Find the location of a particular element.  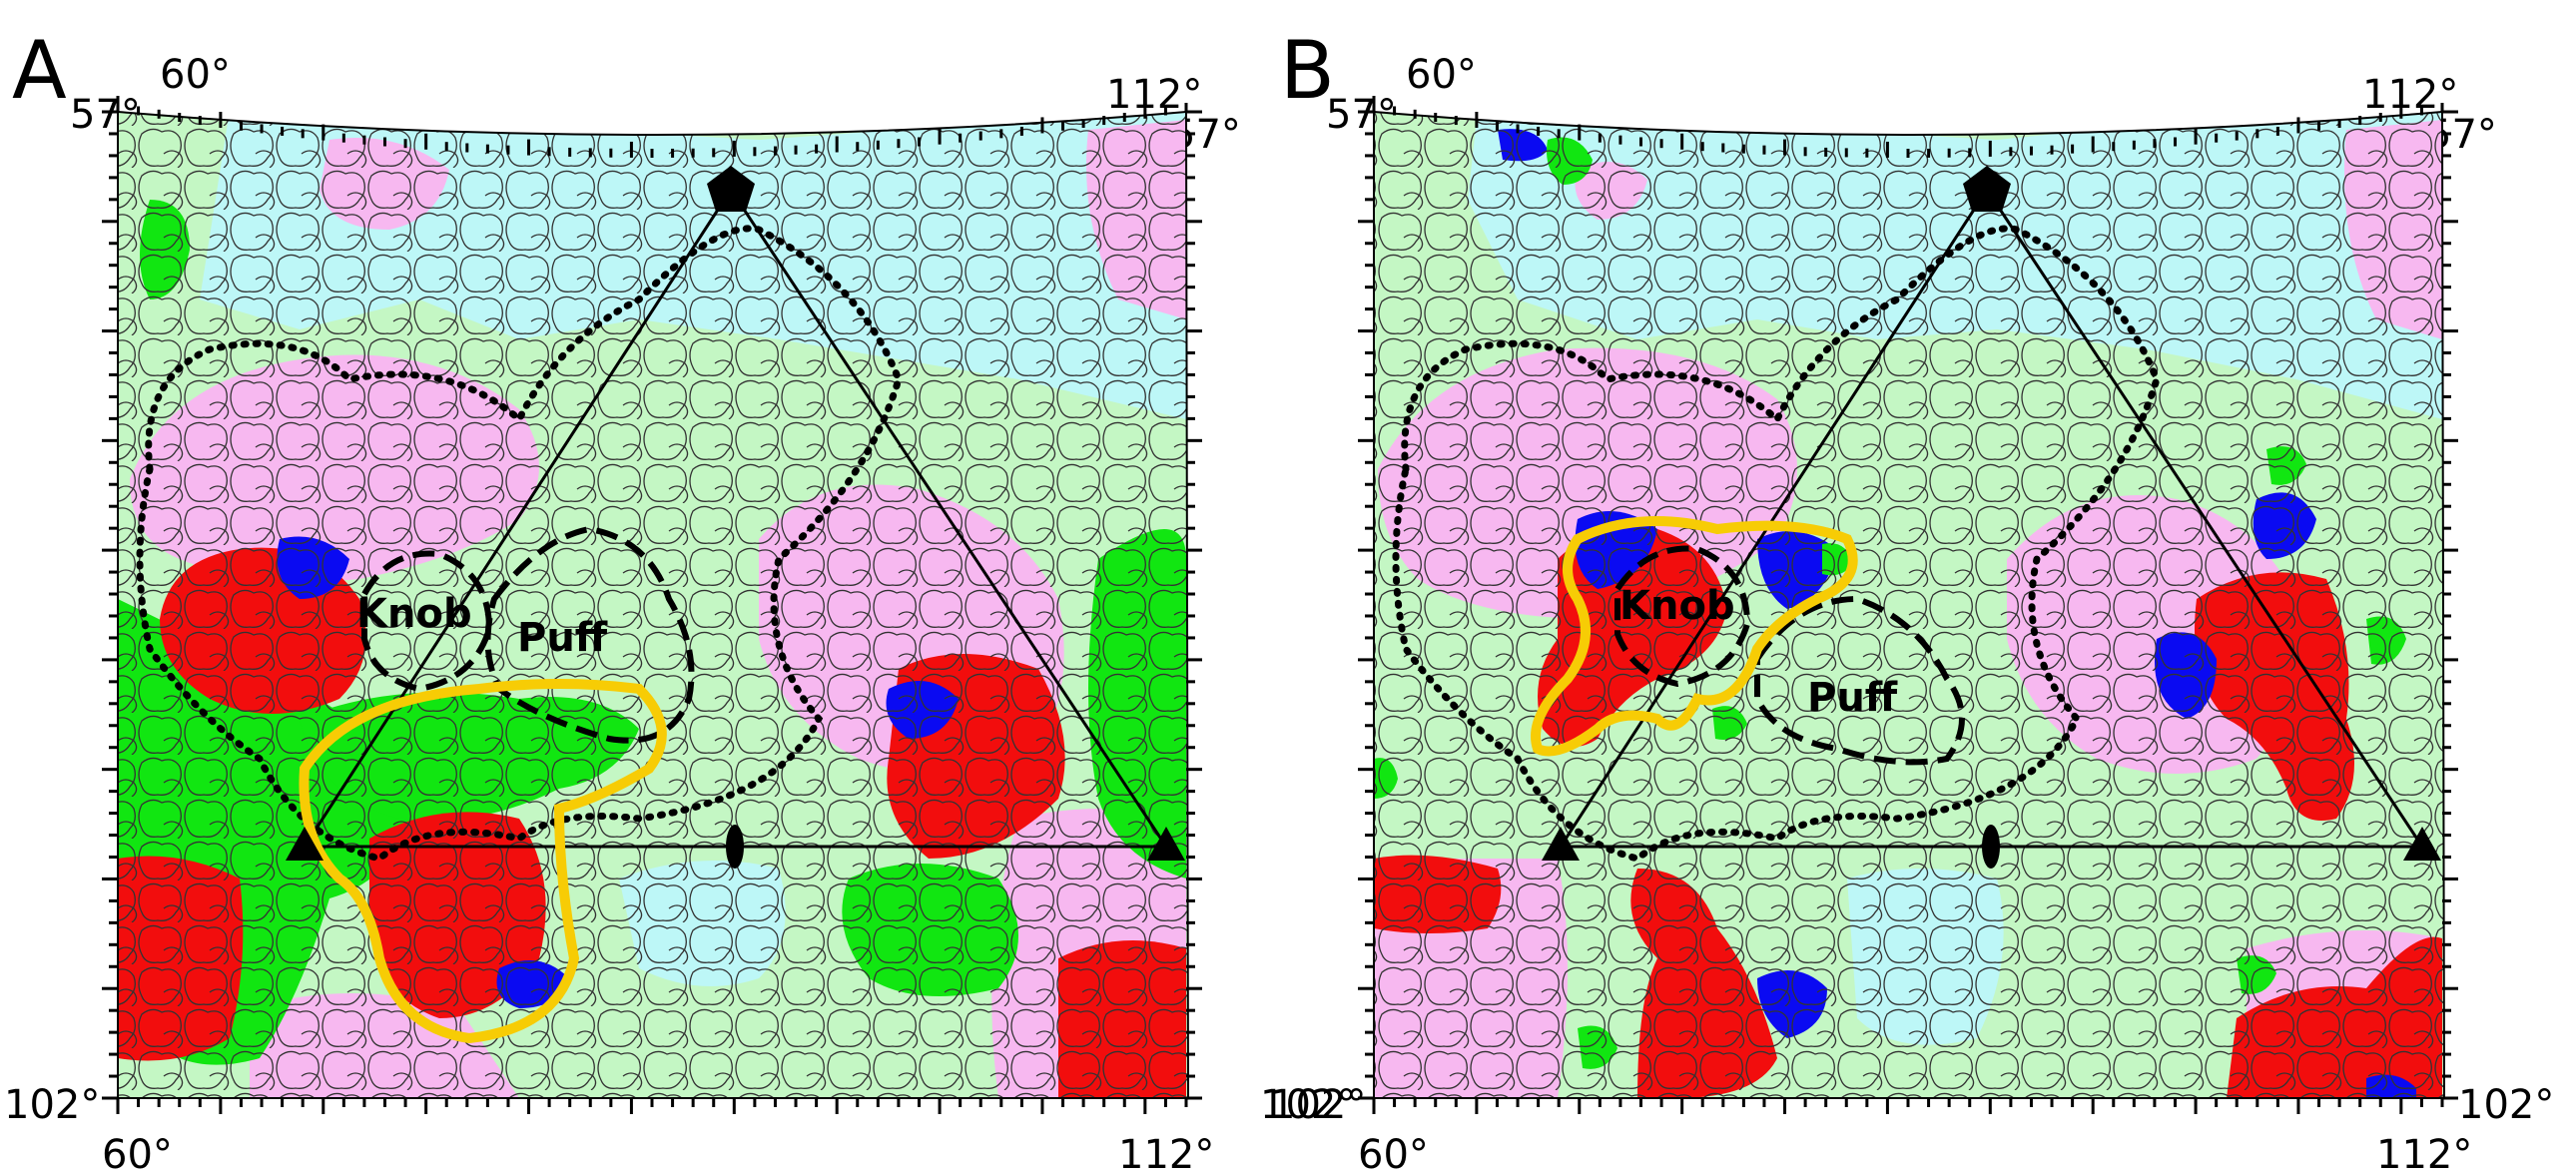

panel-label: B is located at coordinates (1307, 71).